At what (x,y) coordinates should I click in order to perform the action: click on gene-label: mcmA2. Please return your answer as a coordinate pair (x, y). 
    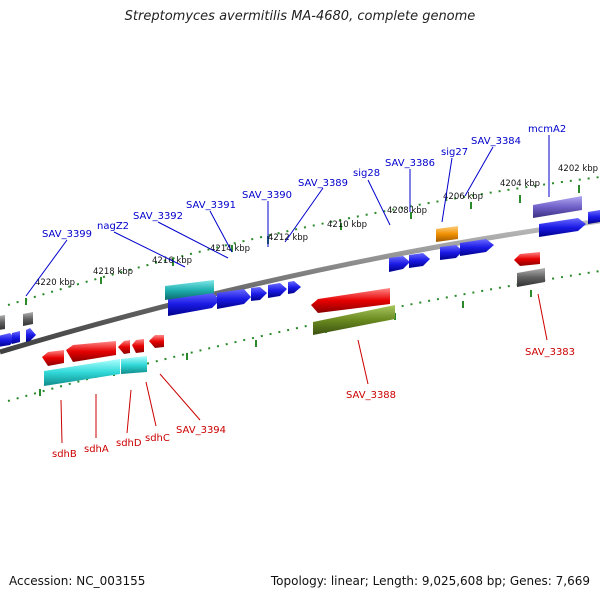
    Looking at the image, I should click on (547, 129).